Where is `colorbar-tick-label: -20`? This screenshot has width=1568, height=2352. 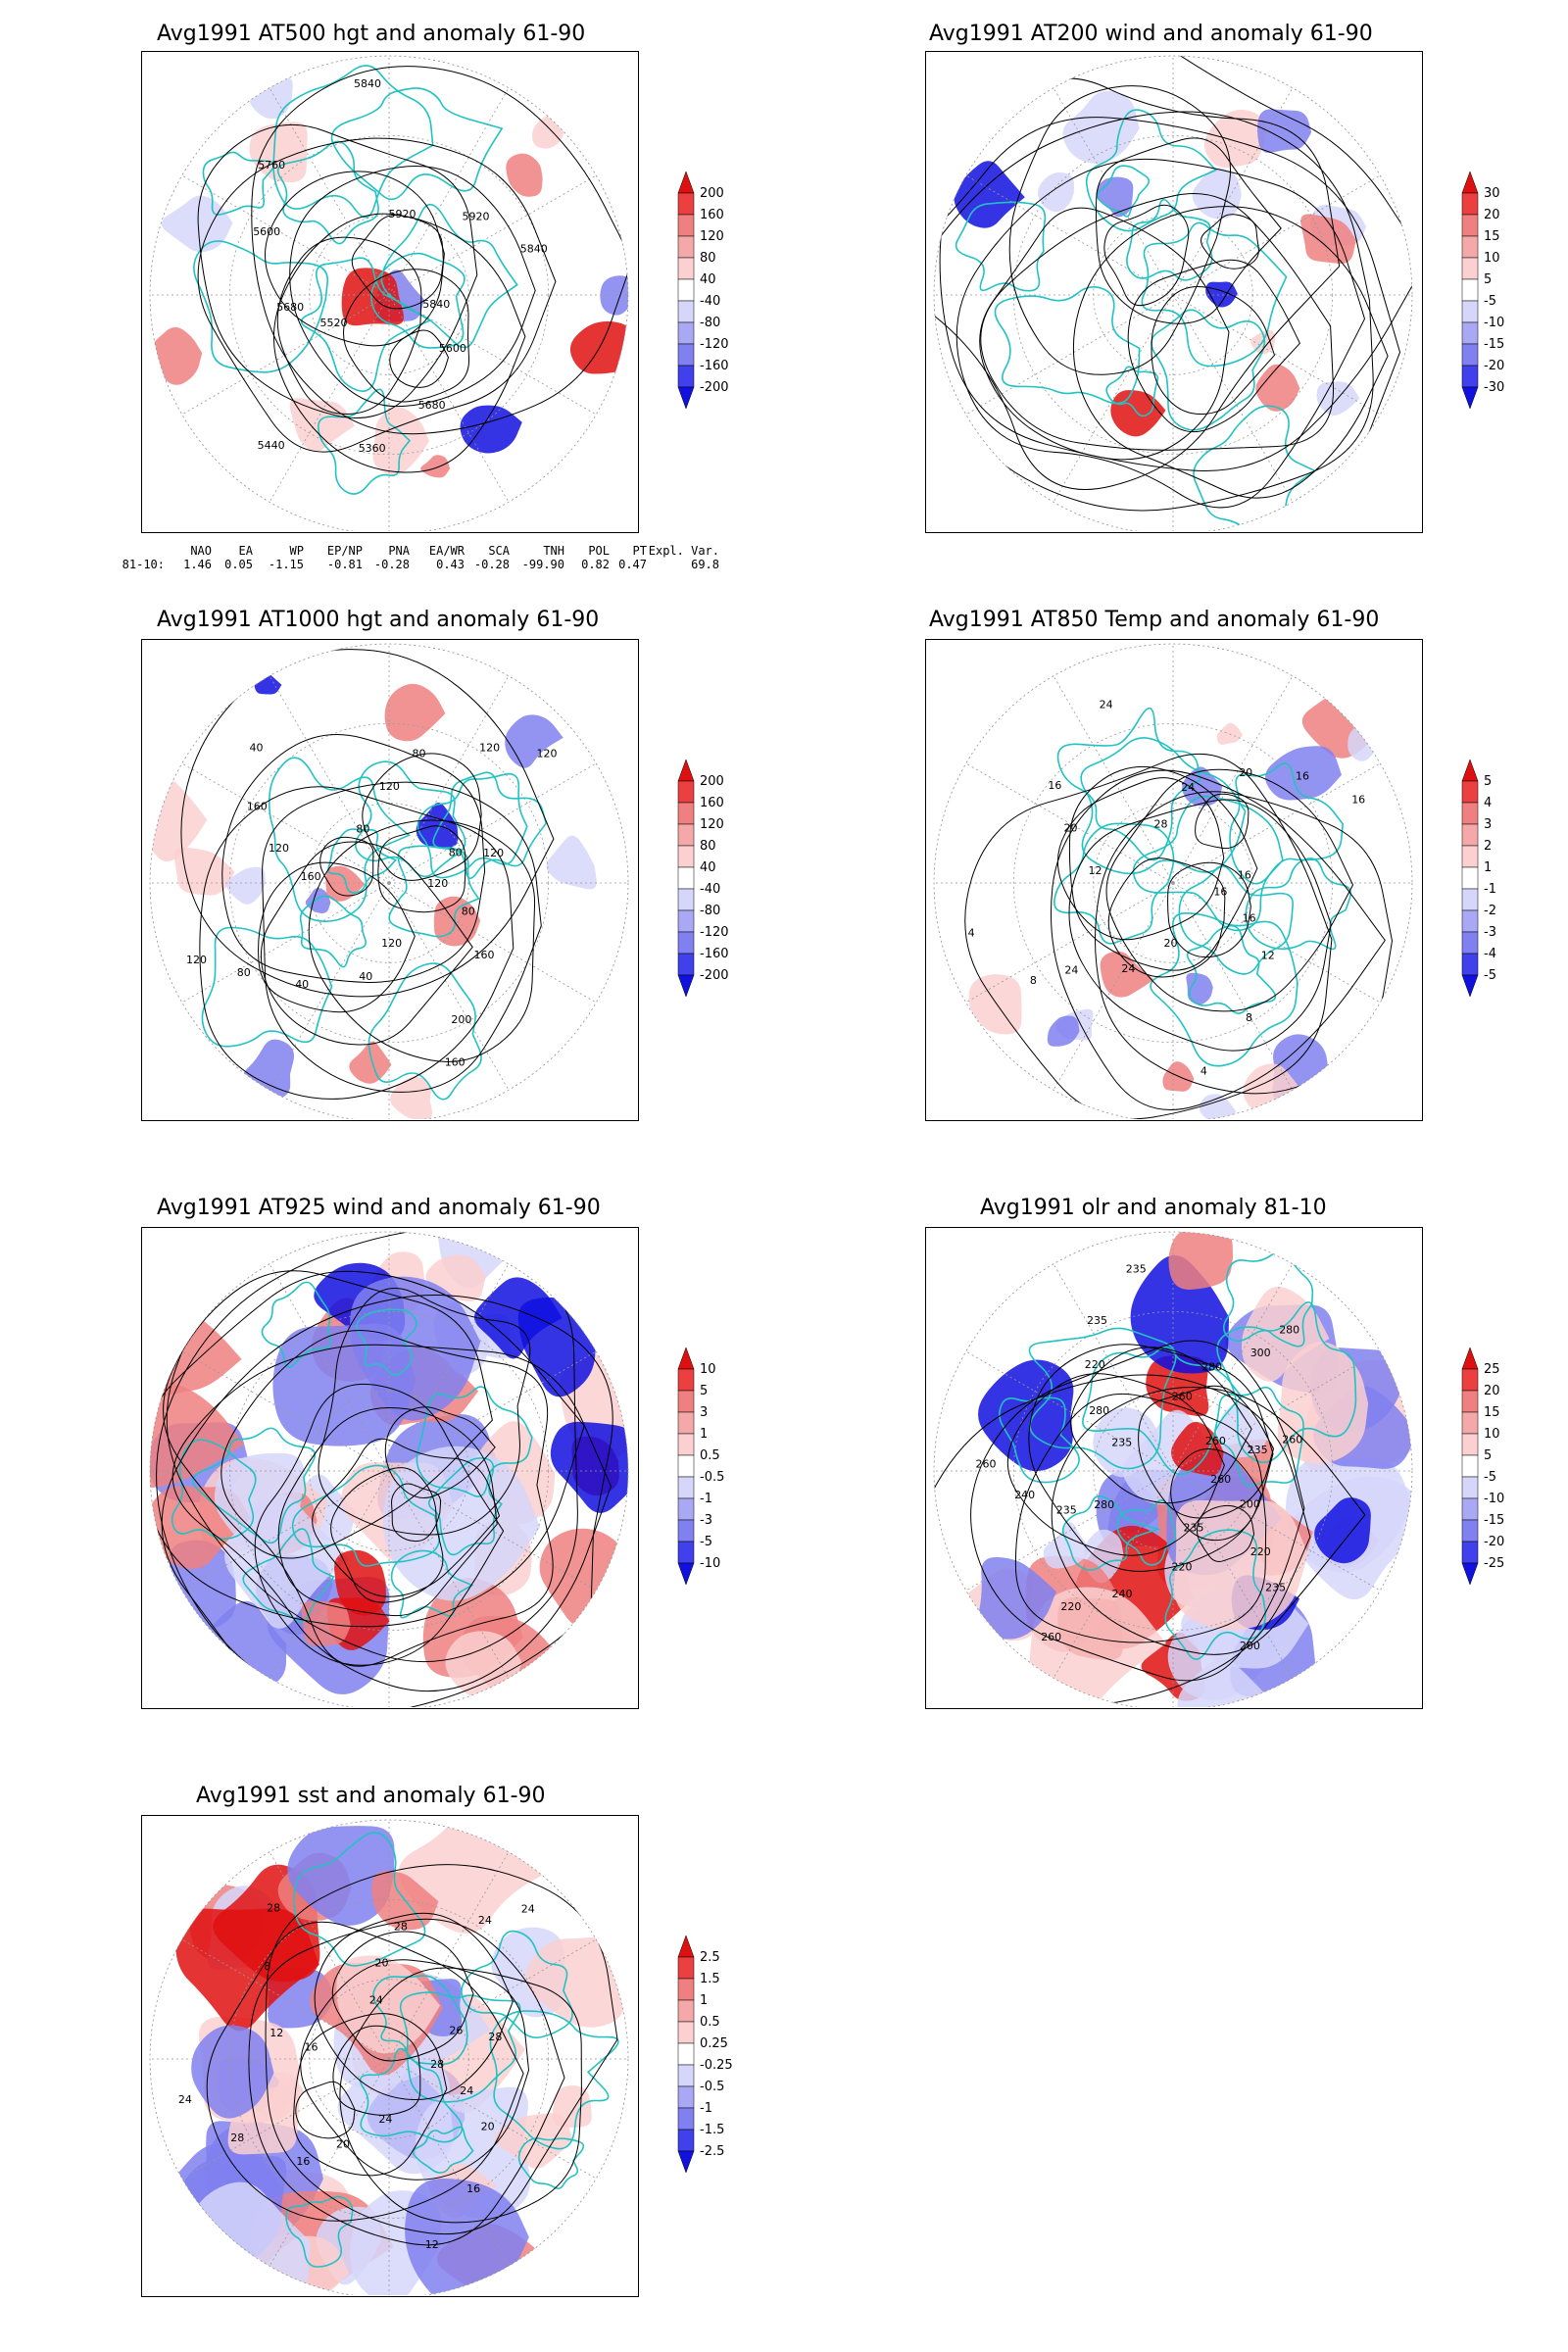 colorbar-tick-label: -20 is located at coordinates (1494, 366).